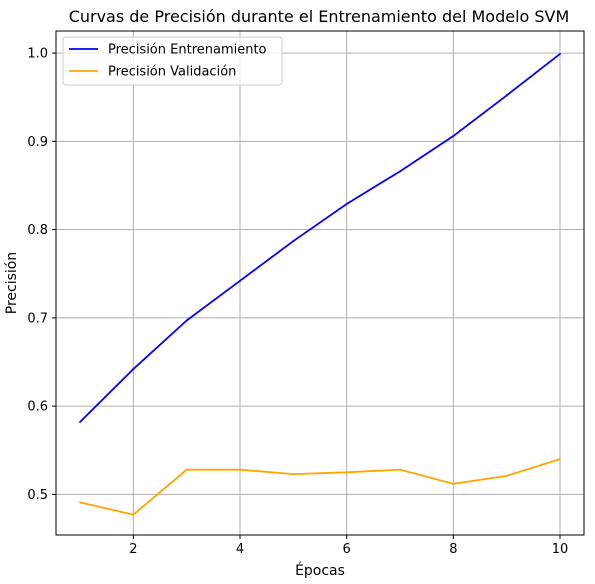 The width and height of the screenshot is (595, 584). What do you see at coordinates (172, 72) in the screenshot?
I see `legend-label: Precisión Validación` at bounding box center [172, 72].